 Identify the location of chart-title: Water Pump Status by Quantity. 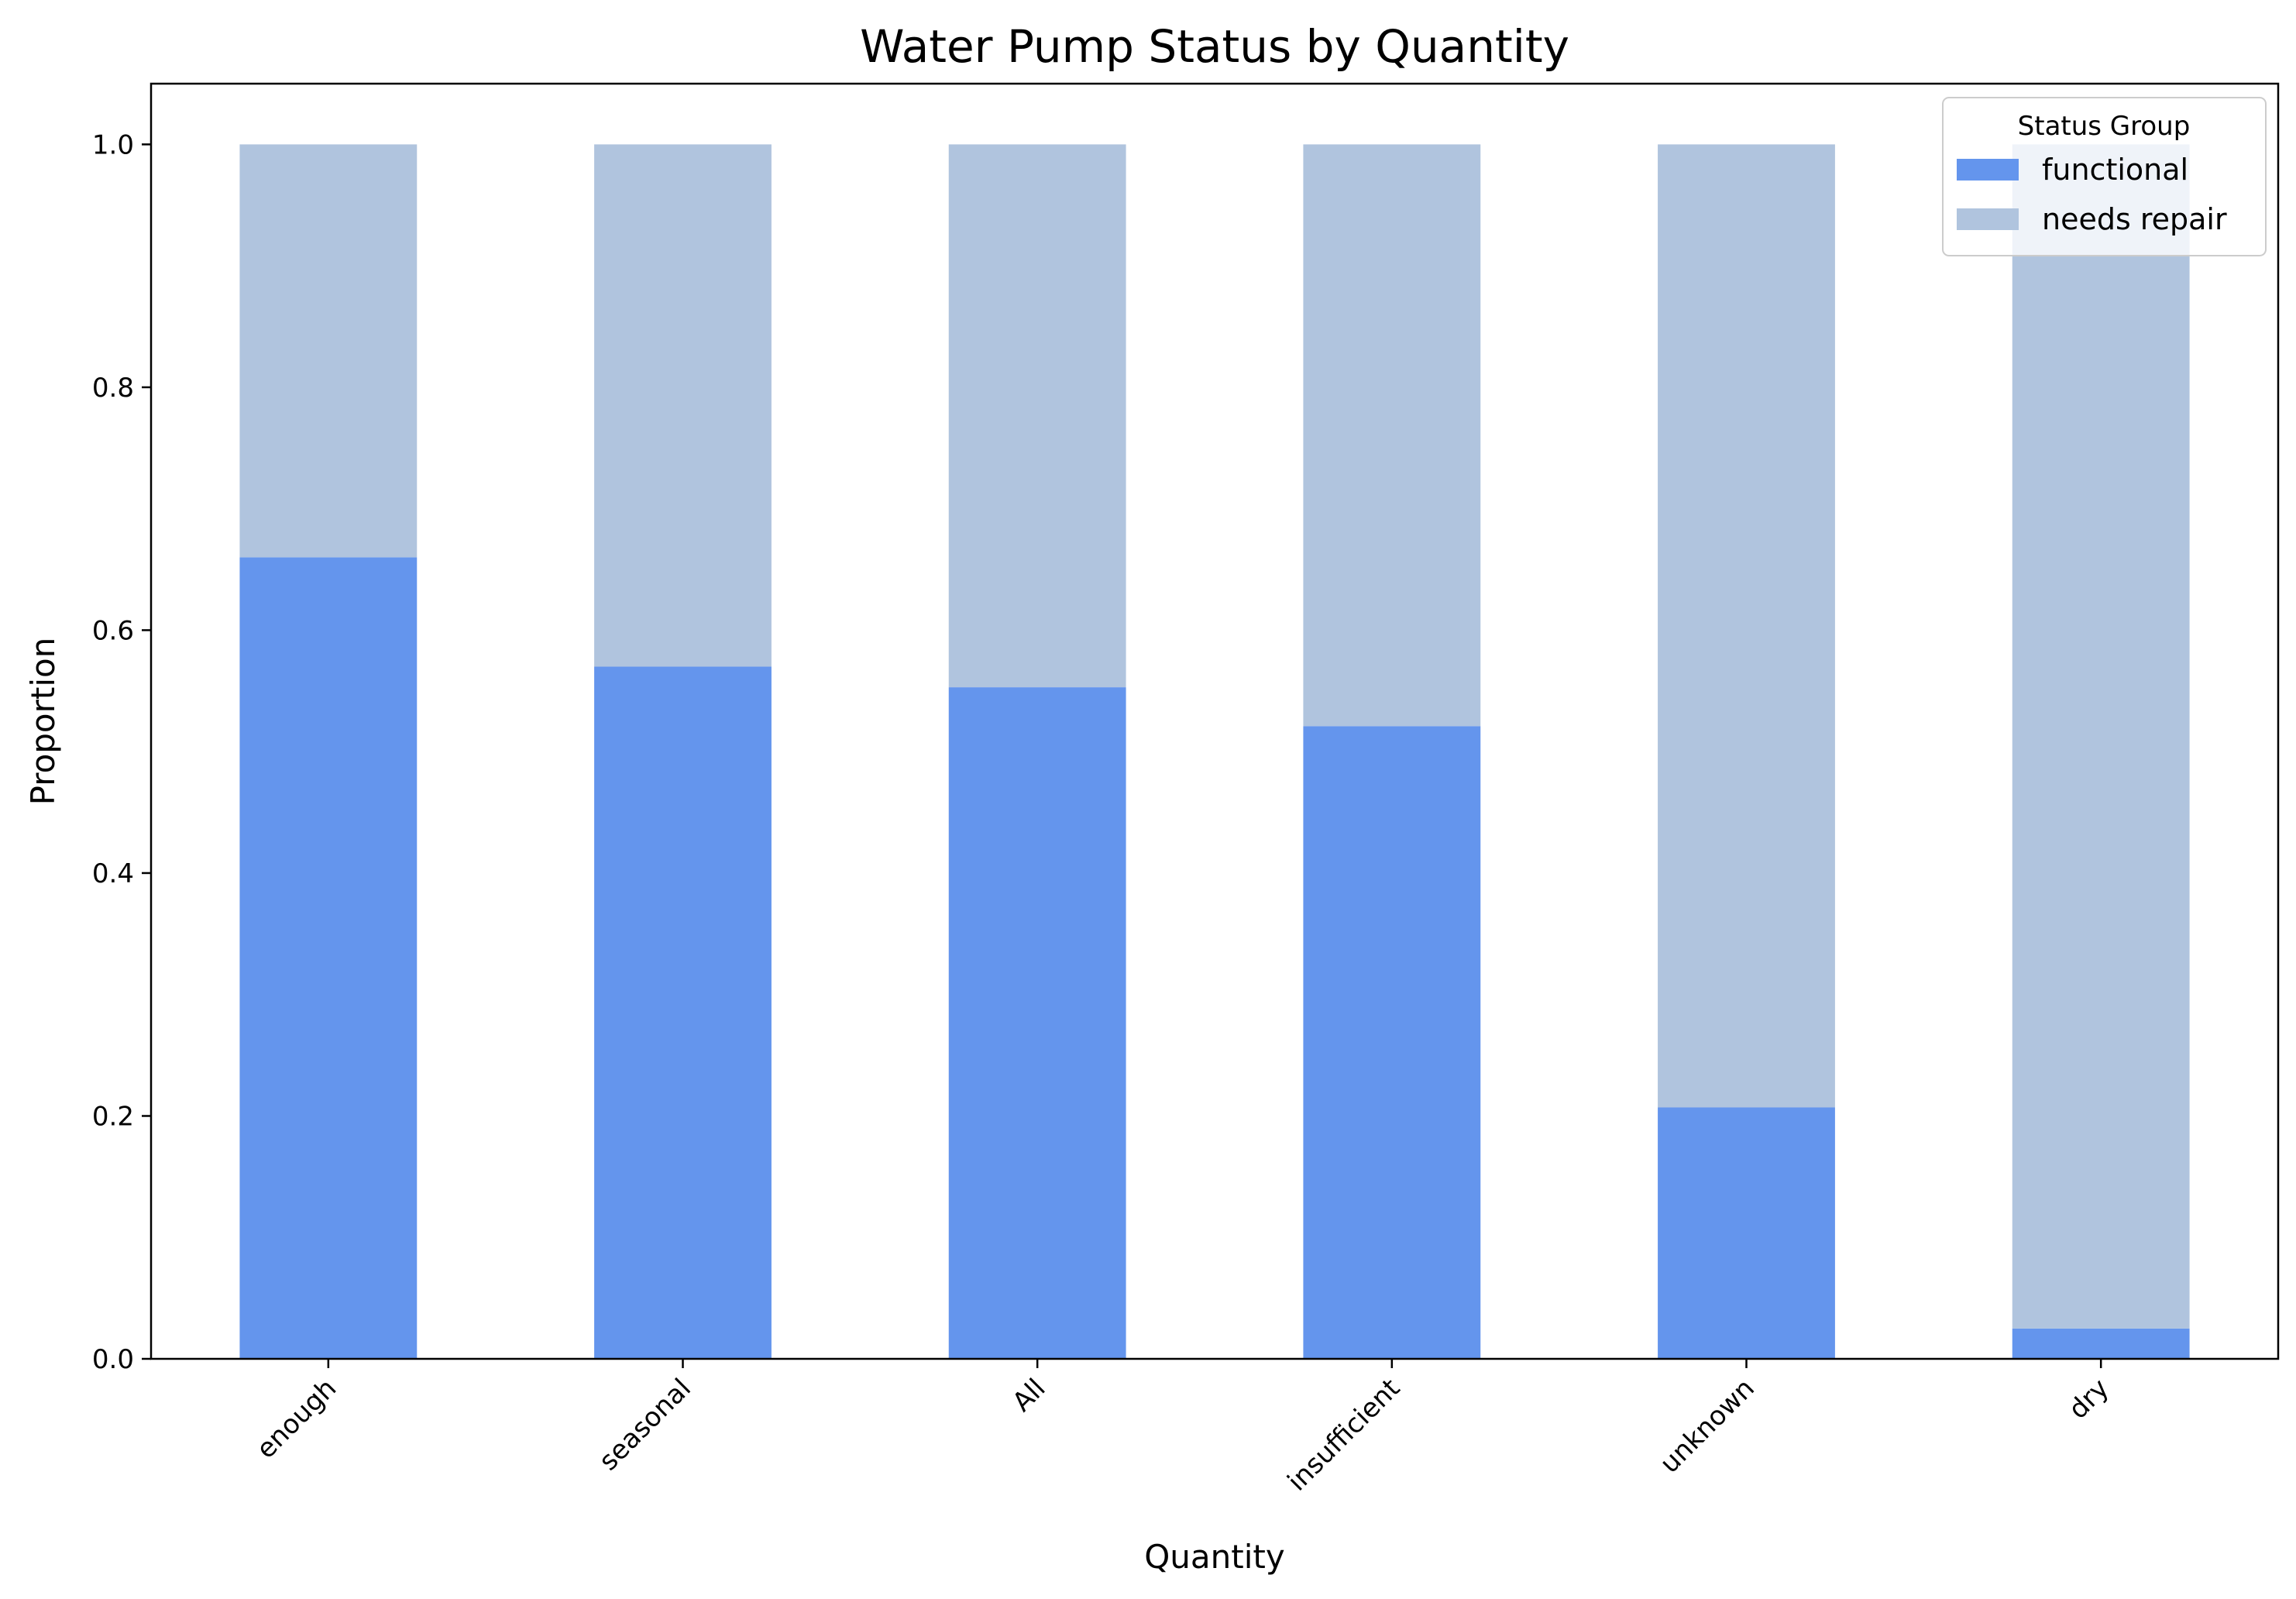
(1214, 46).